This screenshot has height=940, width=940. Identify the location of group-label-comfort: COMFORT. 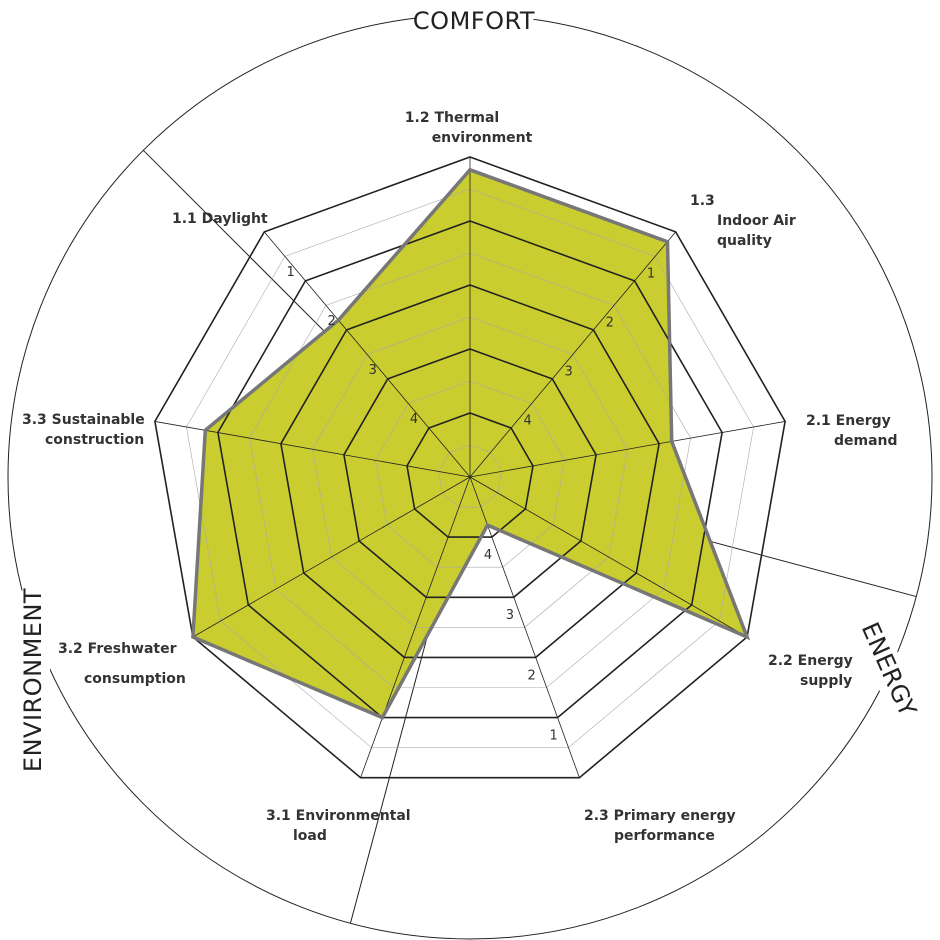
(474, 21).